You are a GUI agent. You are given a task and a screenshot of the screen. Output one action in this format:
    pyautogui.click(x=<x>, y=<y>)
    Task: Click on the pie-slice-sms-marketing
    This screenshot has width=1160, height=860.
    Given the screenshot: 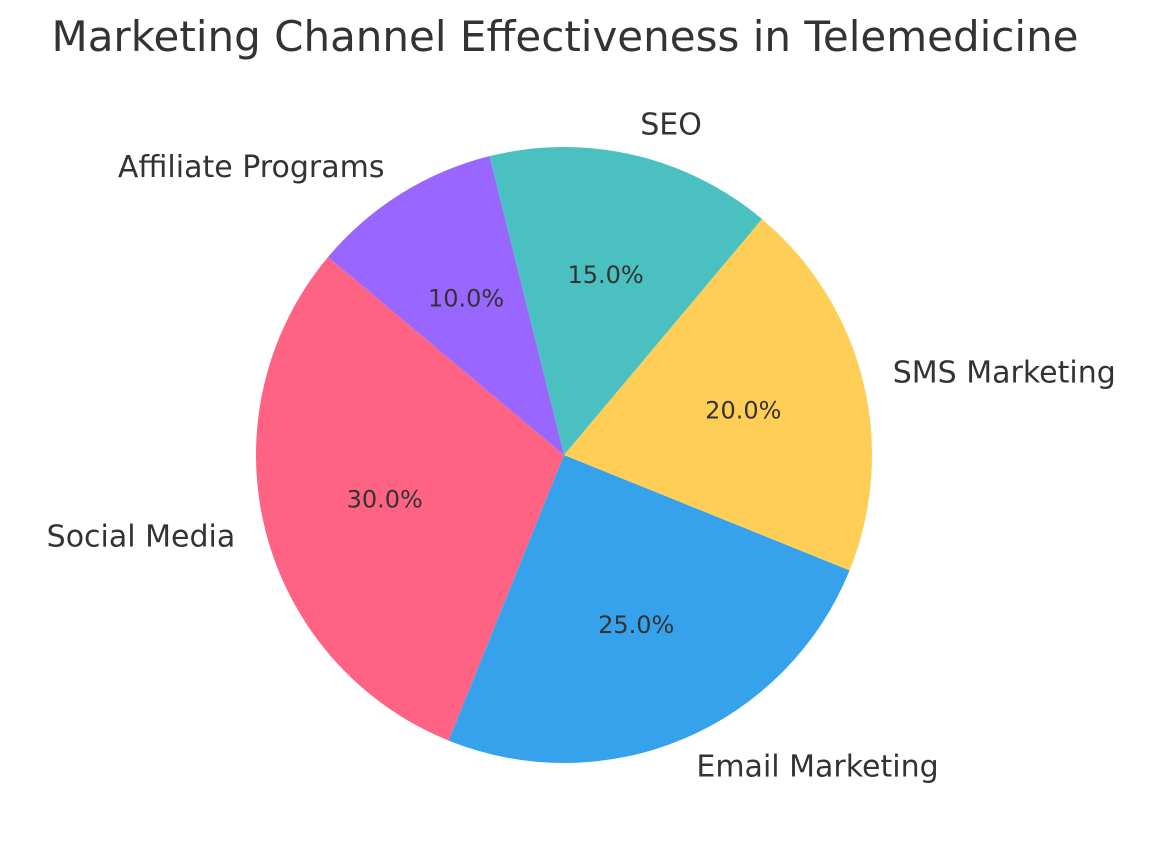 What is the action you would take?
    pyautogui.click(x=718, y=395)
    